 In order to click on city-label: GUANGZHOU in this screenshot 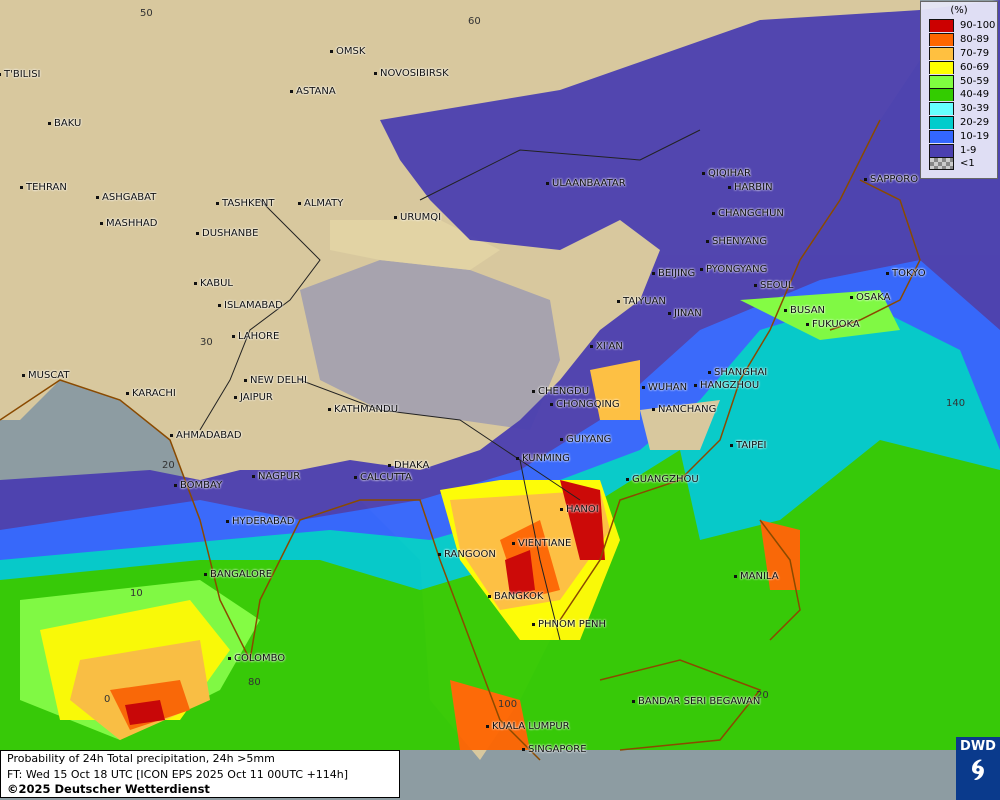, I will do `click(662, 479)`.